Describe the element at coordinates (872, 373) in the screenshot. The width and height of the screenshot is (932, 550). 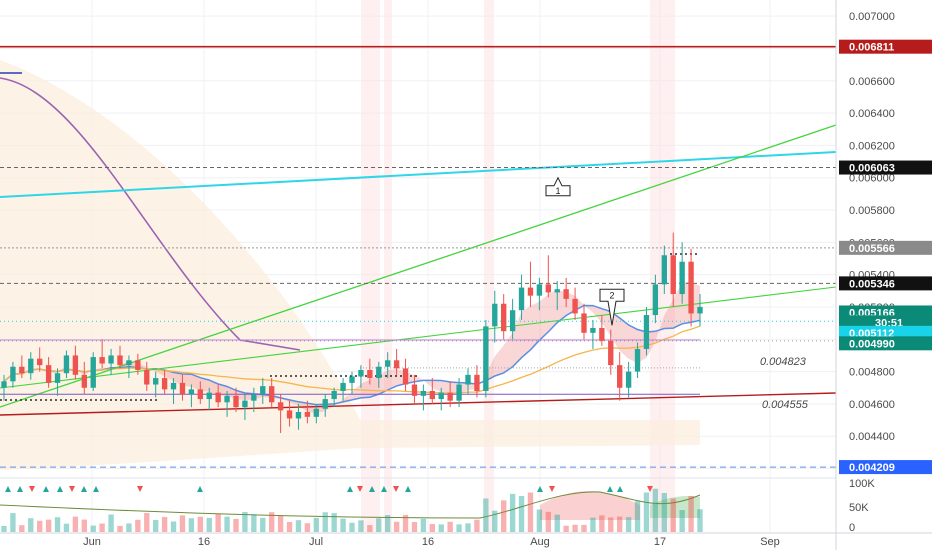
I see `y-tick-label: 0.004800` at that location.